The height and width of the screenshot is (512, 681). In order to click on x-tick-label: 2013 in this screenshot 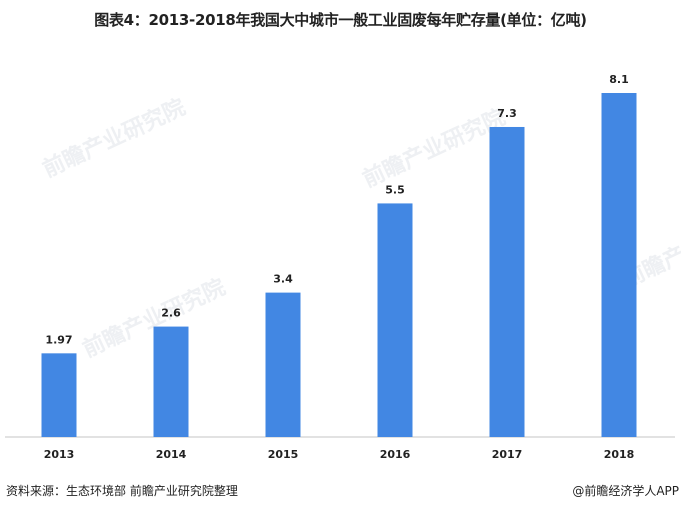, I will do `click(59, 454)`.